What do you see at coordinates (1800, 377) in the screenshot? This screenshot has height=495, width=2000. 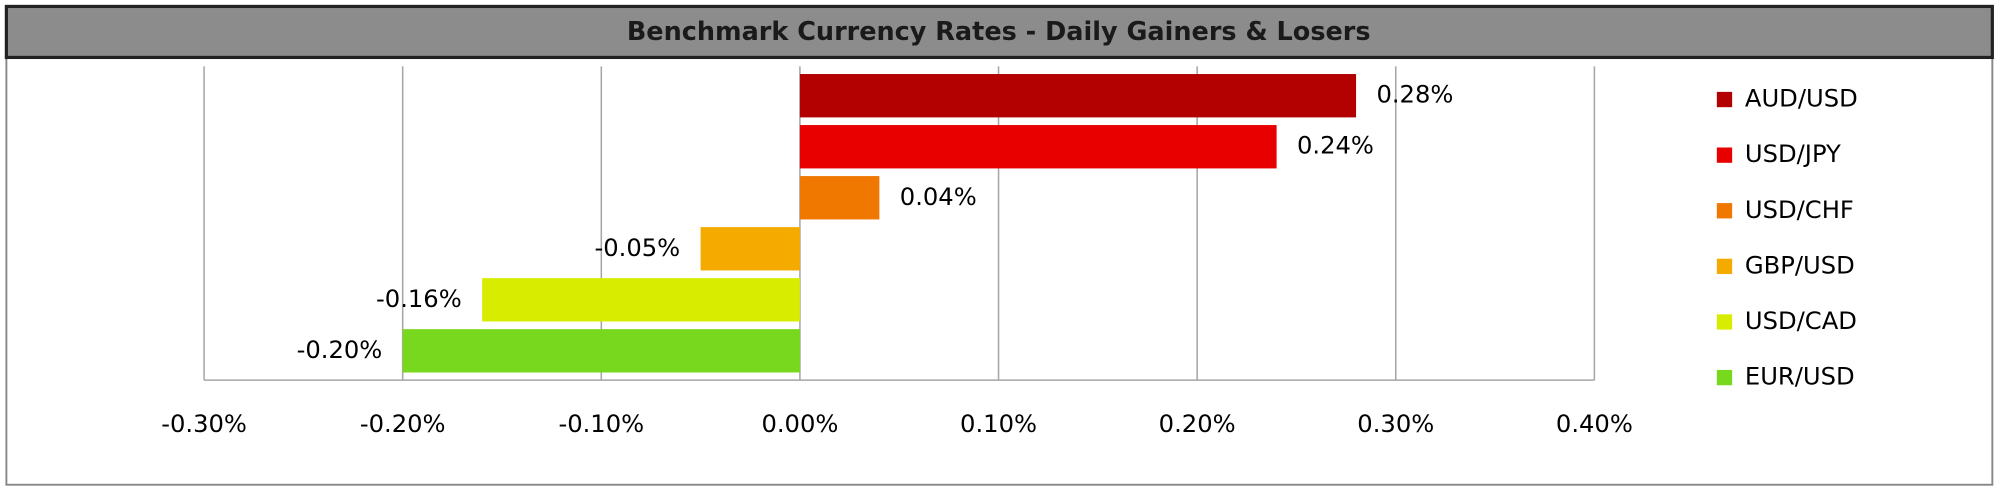 I see `legend-label: EUR/USD` at bounding box center [1800, 377].